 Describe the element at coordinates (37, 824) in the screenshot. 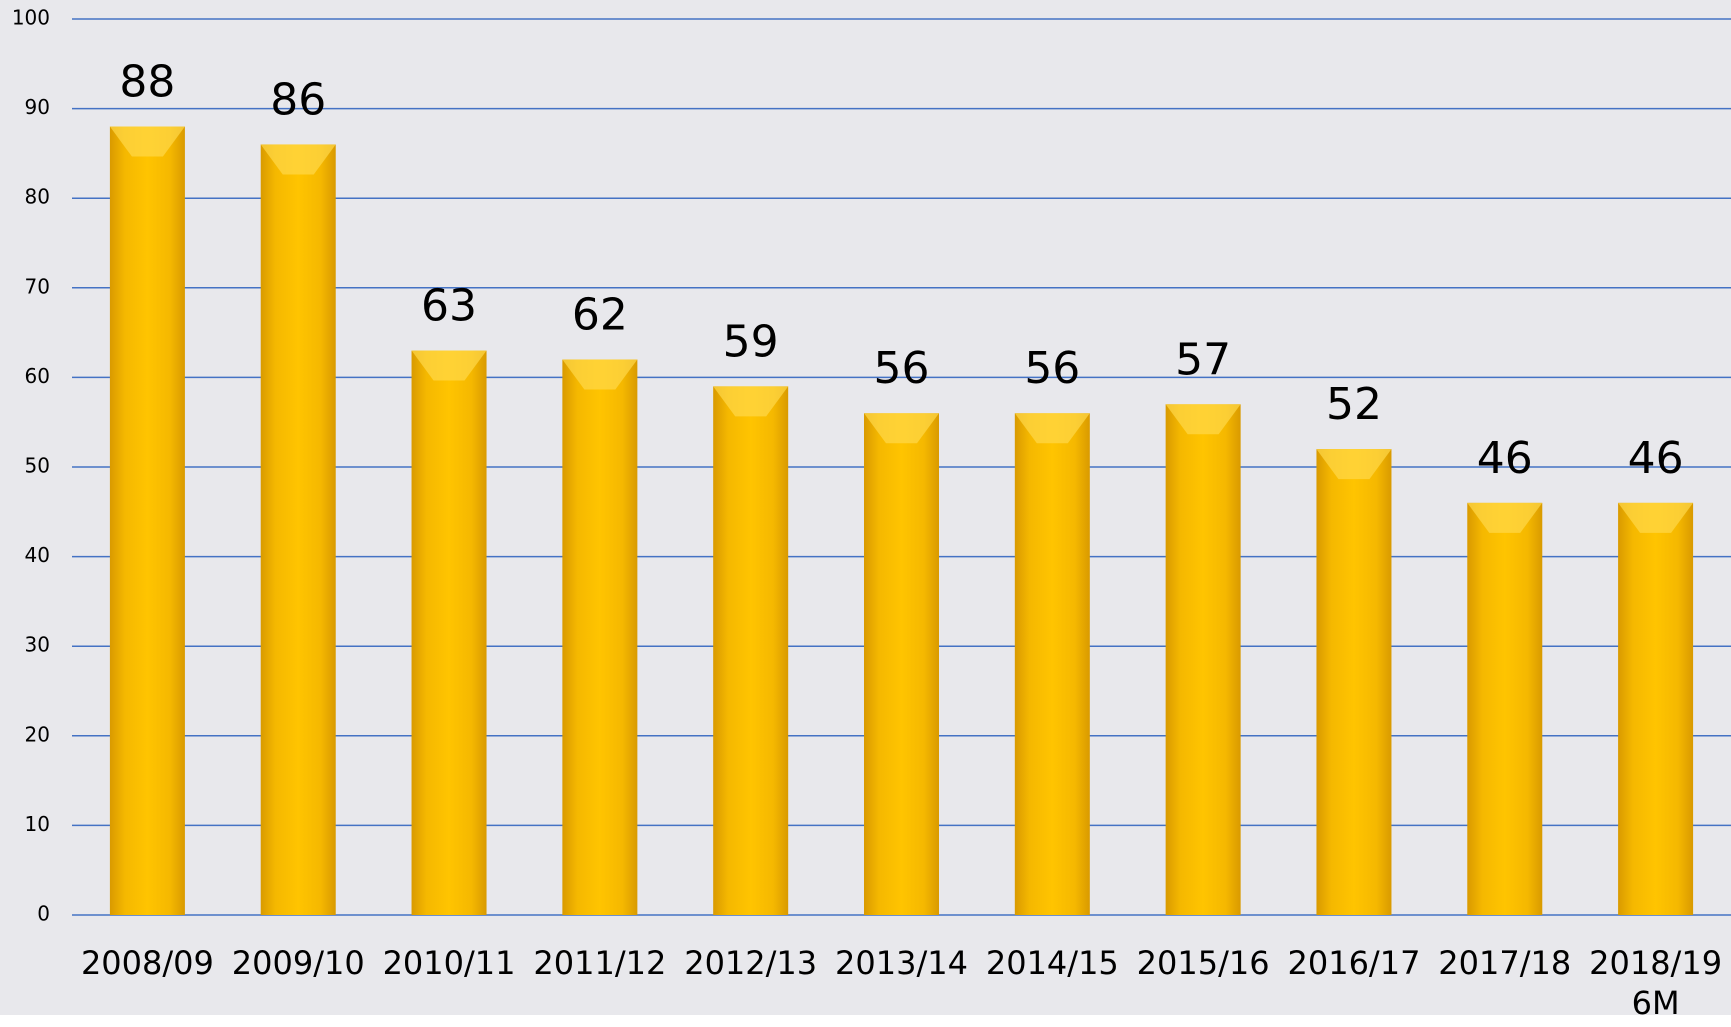

I see `y-tick-label: 10` at that location.